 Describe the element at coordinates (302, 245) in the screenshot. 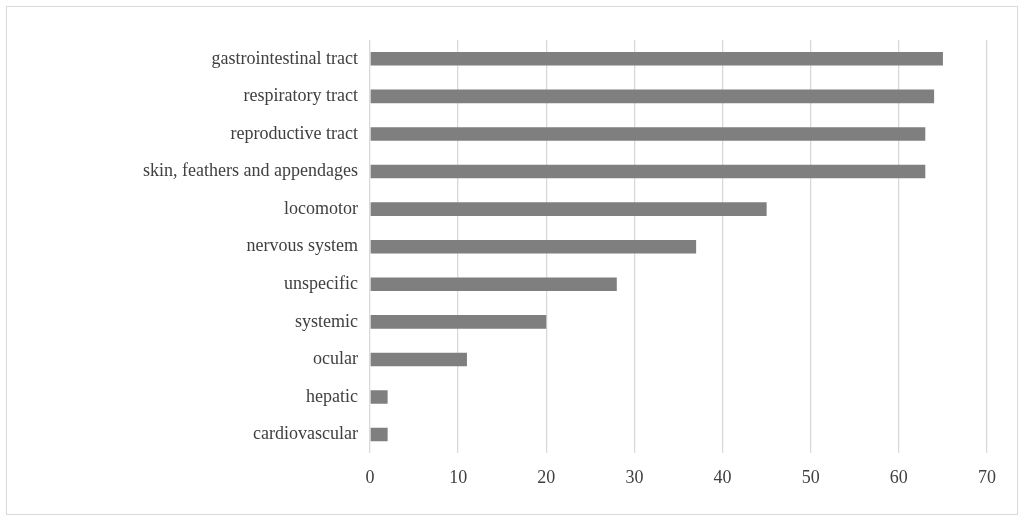

I see `y-tick-label: nervous system` at that location.